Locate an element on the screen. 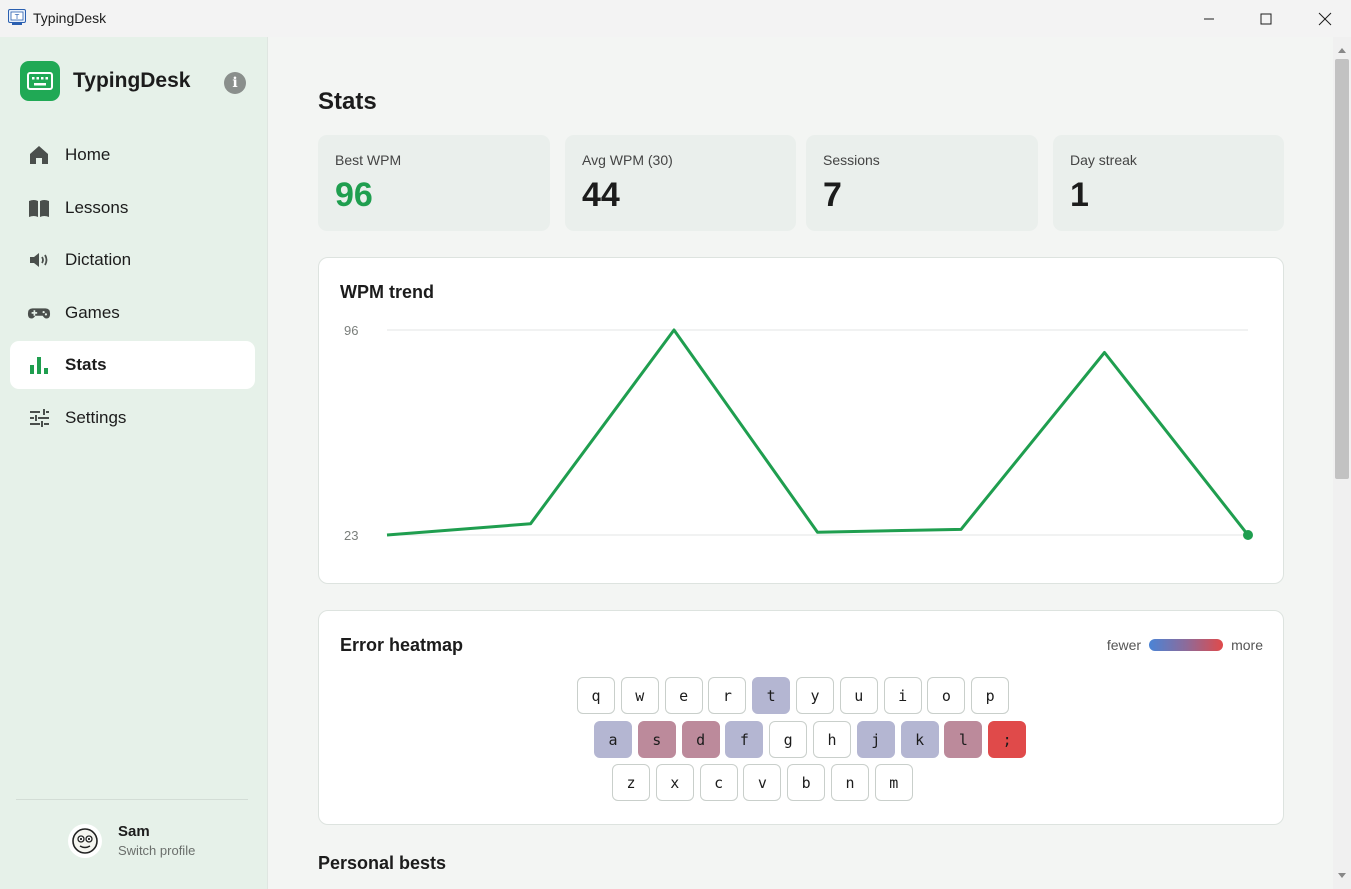 This screenshot has height=889, width=1351. section-title-personal-bests: Personal bests is located at coordinates (382, 863).